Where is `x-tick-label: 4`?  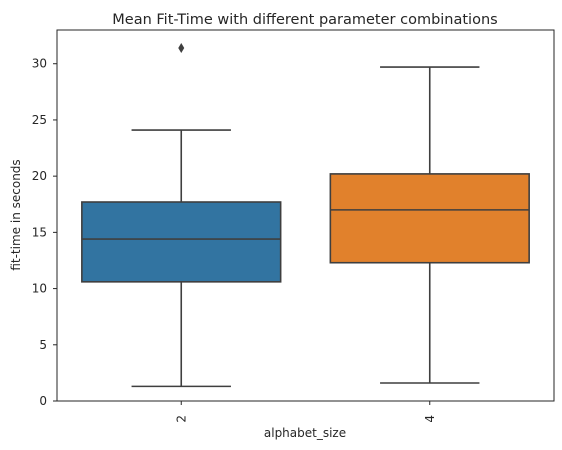
x-tick-label: 4 is located at coordinates (430, 419).